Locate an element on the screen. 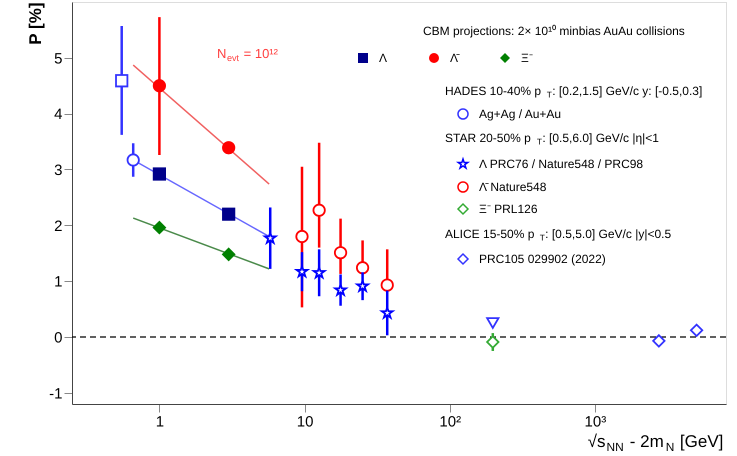 This screenshot has height=456, width=737. y-axis-title: P [%] is located at coordinates (36, 23).